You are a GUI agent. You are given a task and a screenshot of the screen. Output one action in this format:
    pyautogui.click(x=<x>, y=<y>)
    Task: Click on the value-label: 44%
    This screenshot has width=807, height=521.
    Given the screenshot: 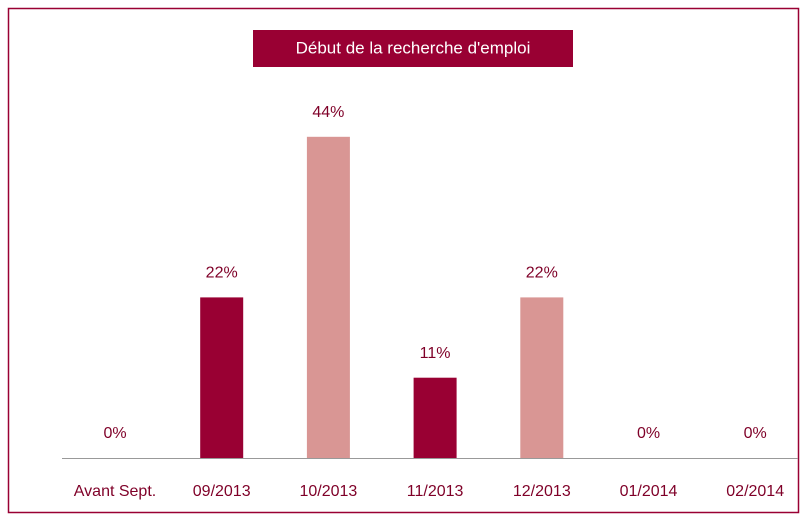 What is the action you would take?
    pyautogui.click(x=328, y=112)
    